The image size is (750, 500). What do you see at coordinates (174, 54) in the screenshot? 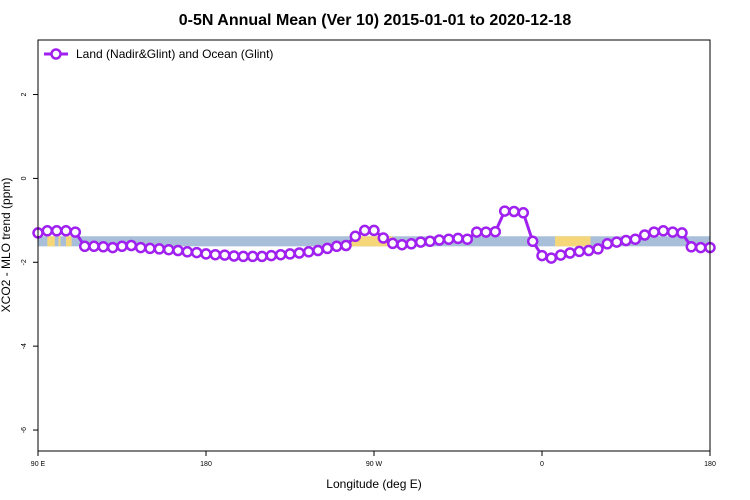
I see `legend-label: Land (Nadir&Glint) and Ocean (Glint)` at bounding box center [174, 54].